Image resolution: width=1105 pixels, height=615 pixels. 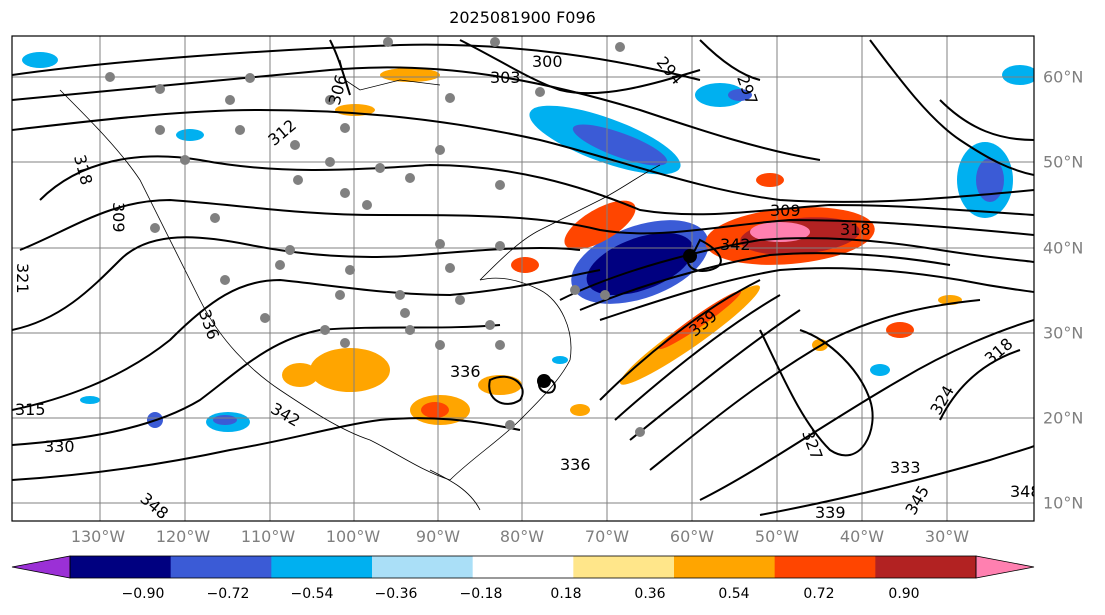 I want to click on lat-label: 30°N, so click(x=1063, y=333).